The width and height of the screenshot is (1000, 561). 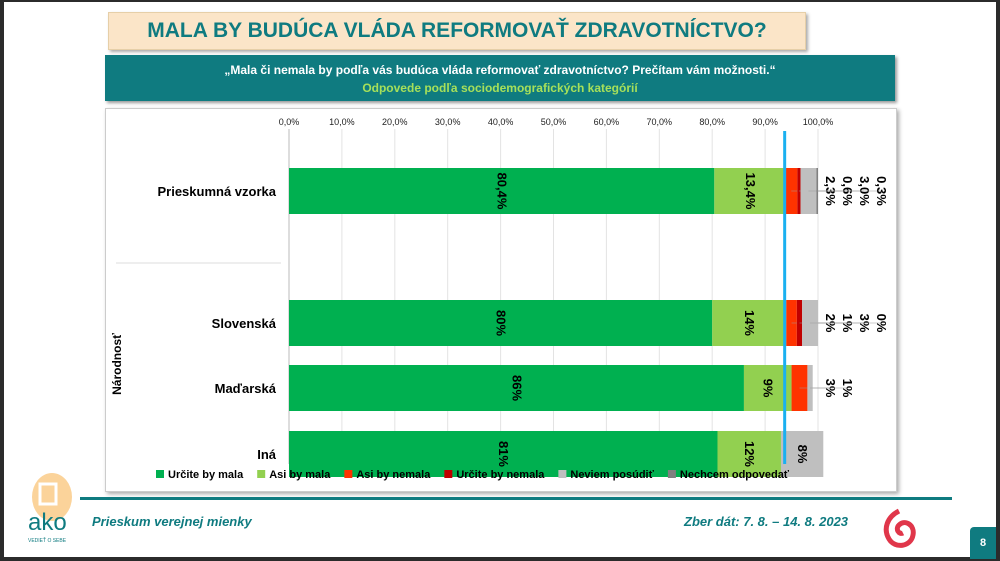 What do you see at coordinates (847, 388) in the screenshot?
I see `data-label: 1%` at bounding box center [847, 388].